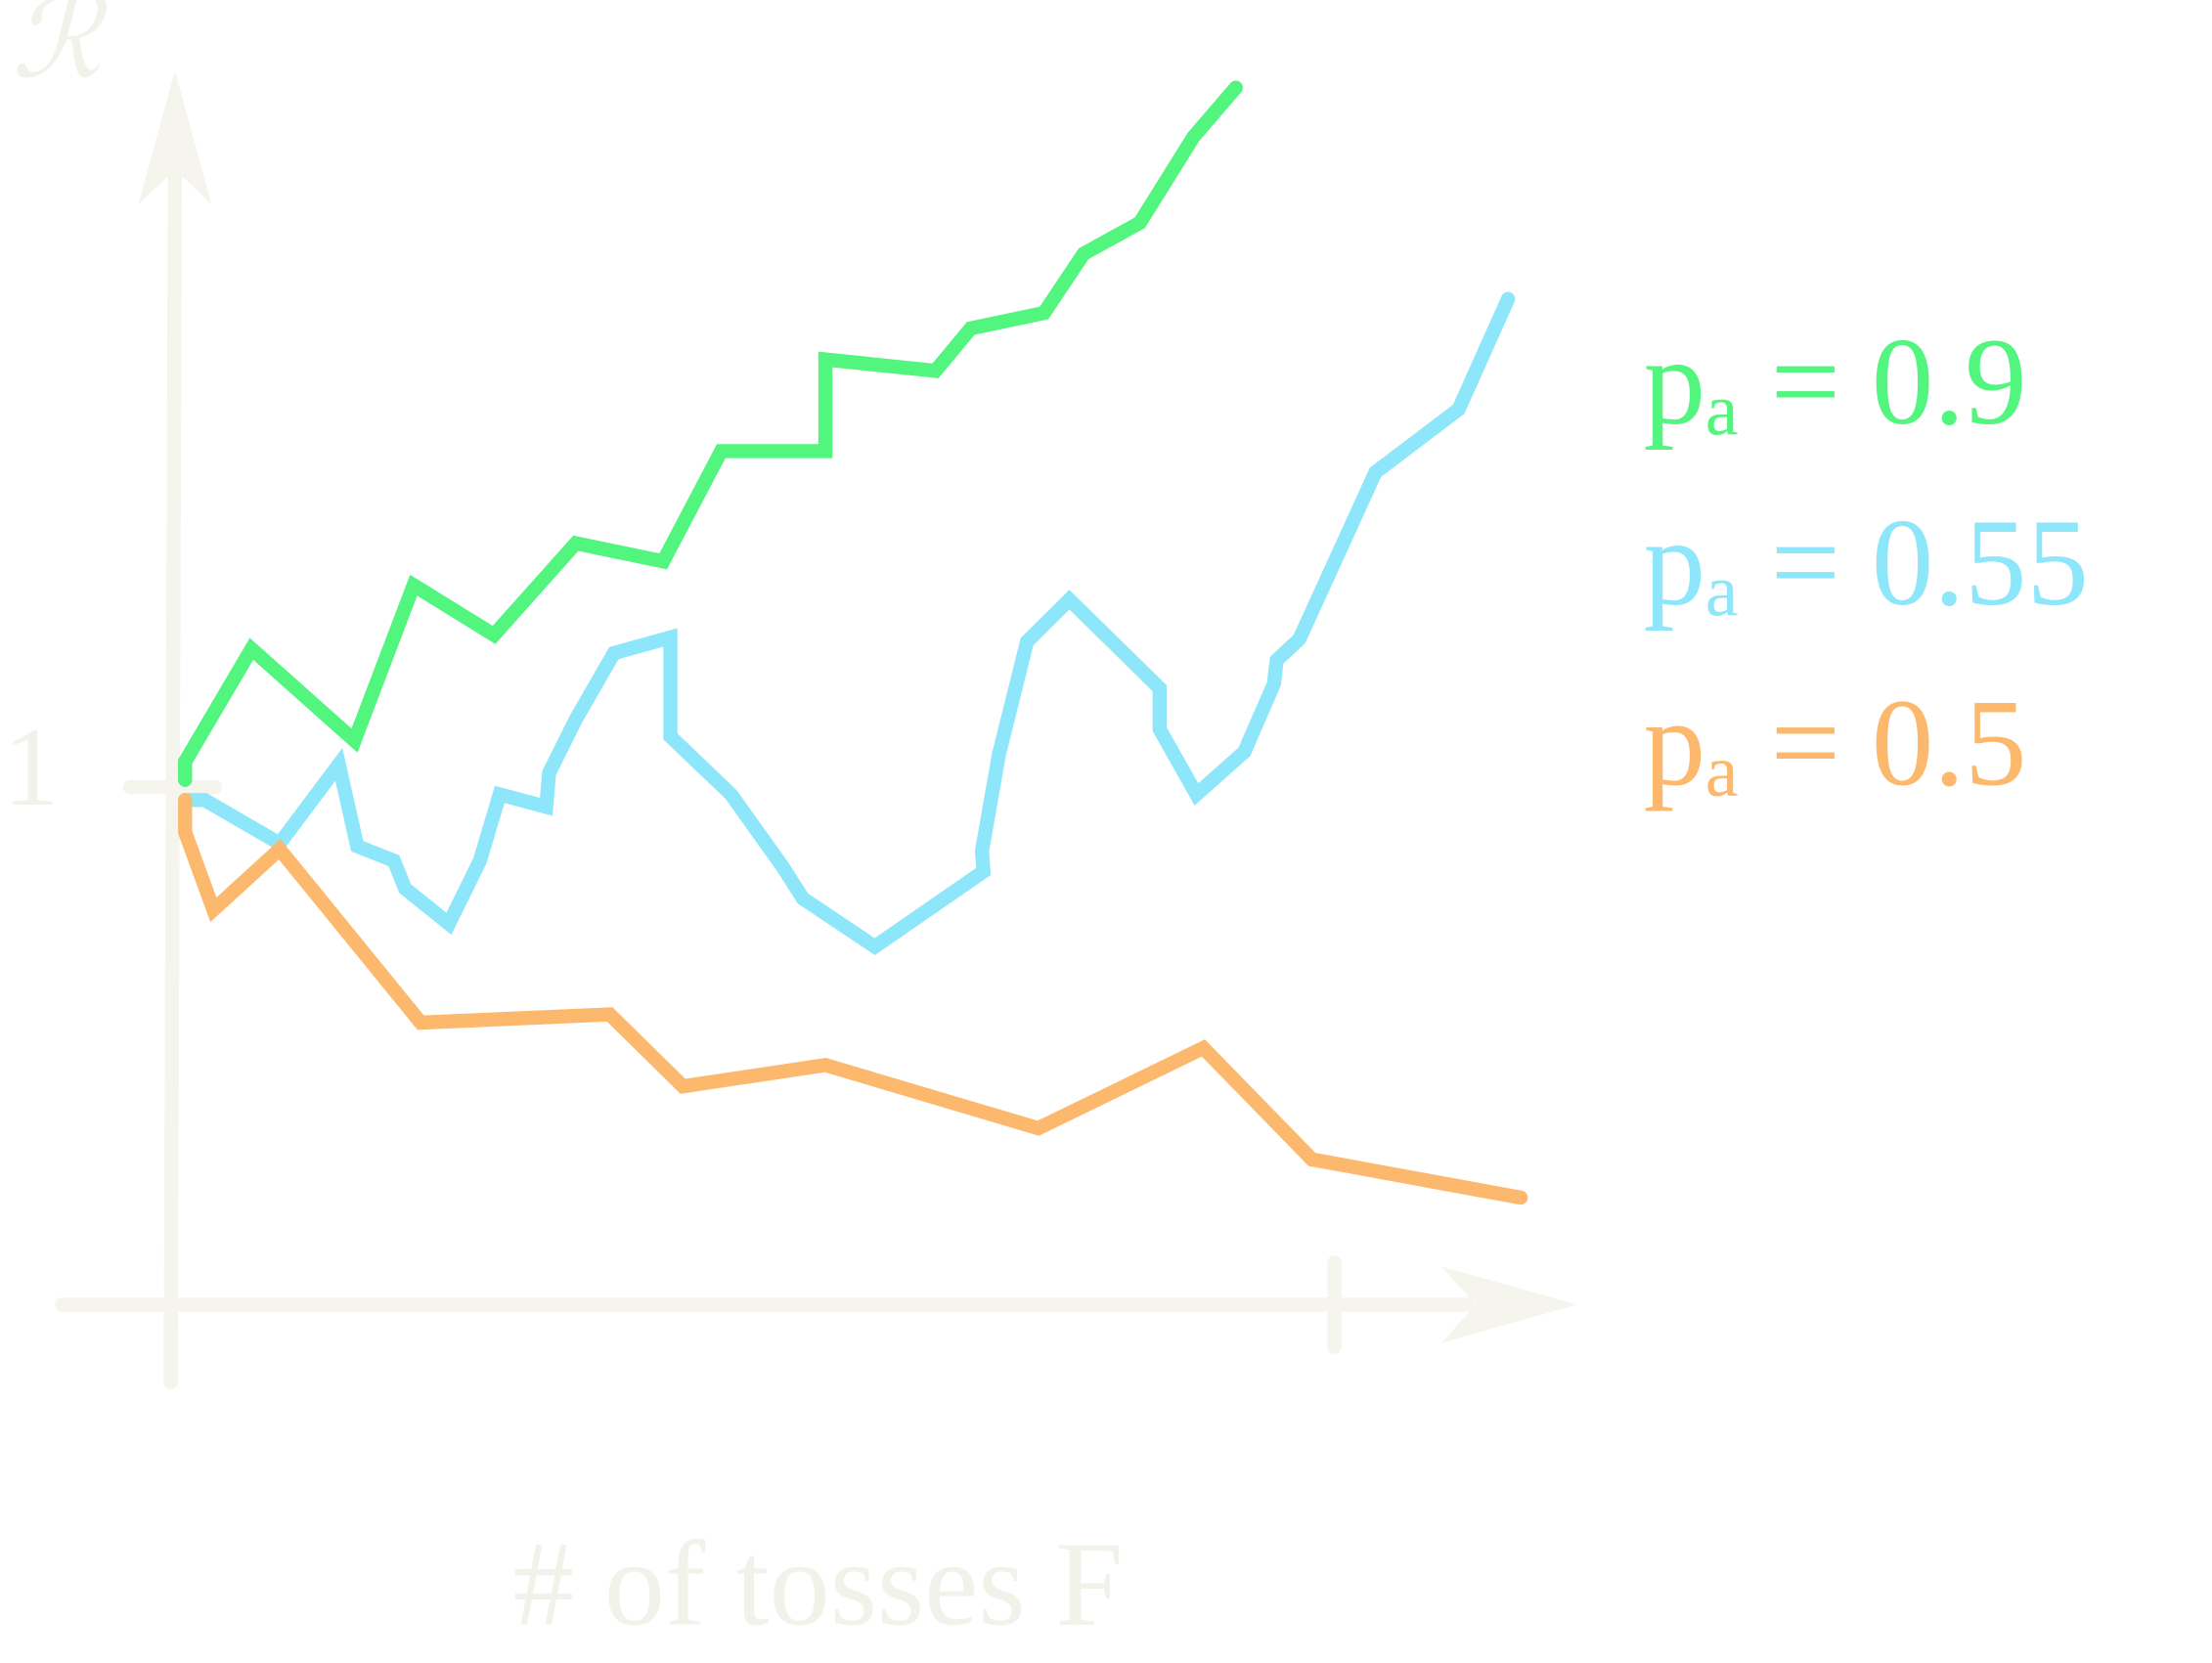 This screenshot has height=1663, width=2212. What do you see at coordinates (31, 767) in the screenshot?
I see `y-tick-label: 1` at bounding box center [31, 767].